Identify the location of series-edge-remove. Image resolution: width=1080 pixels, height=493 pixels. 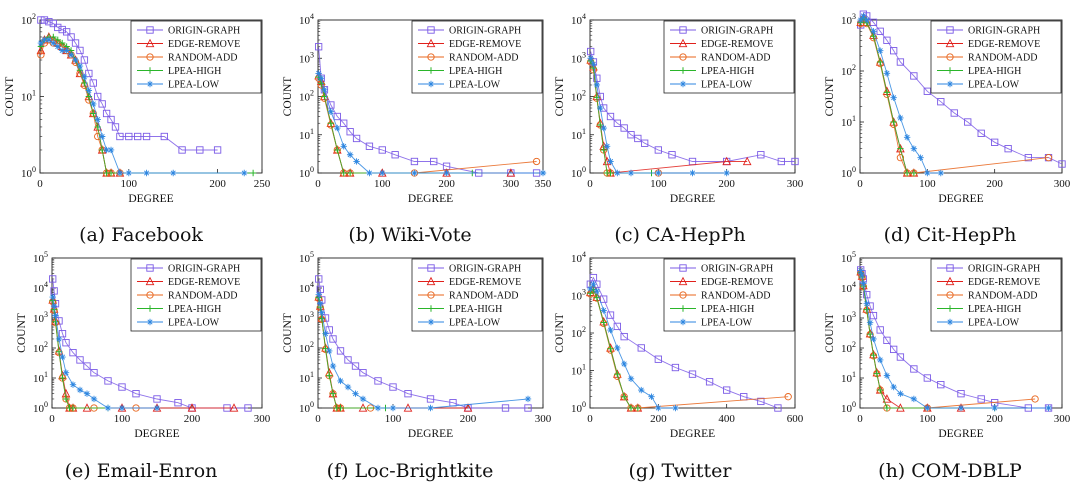
(80, 104).